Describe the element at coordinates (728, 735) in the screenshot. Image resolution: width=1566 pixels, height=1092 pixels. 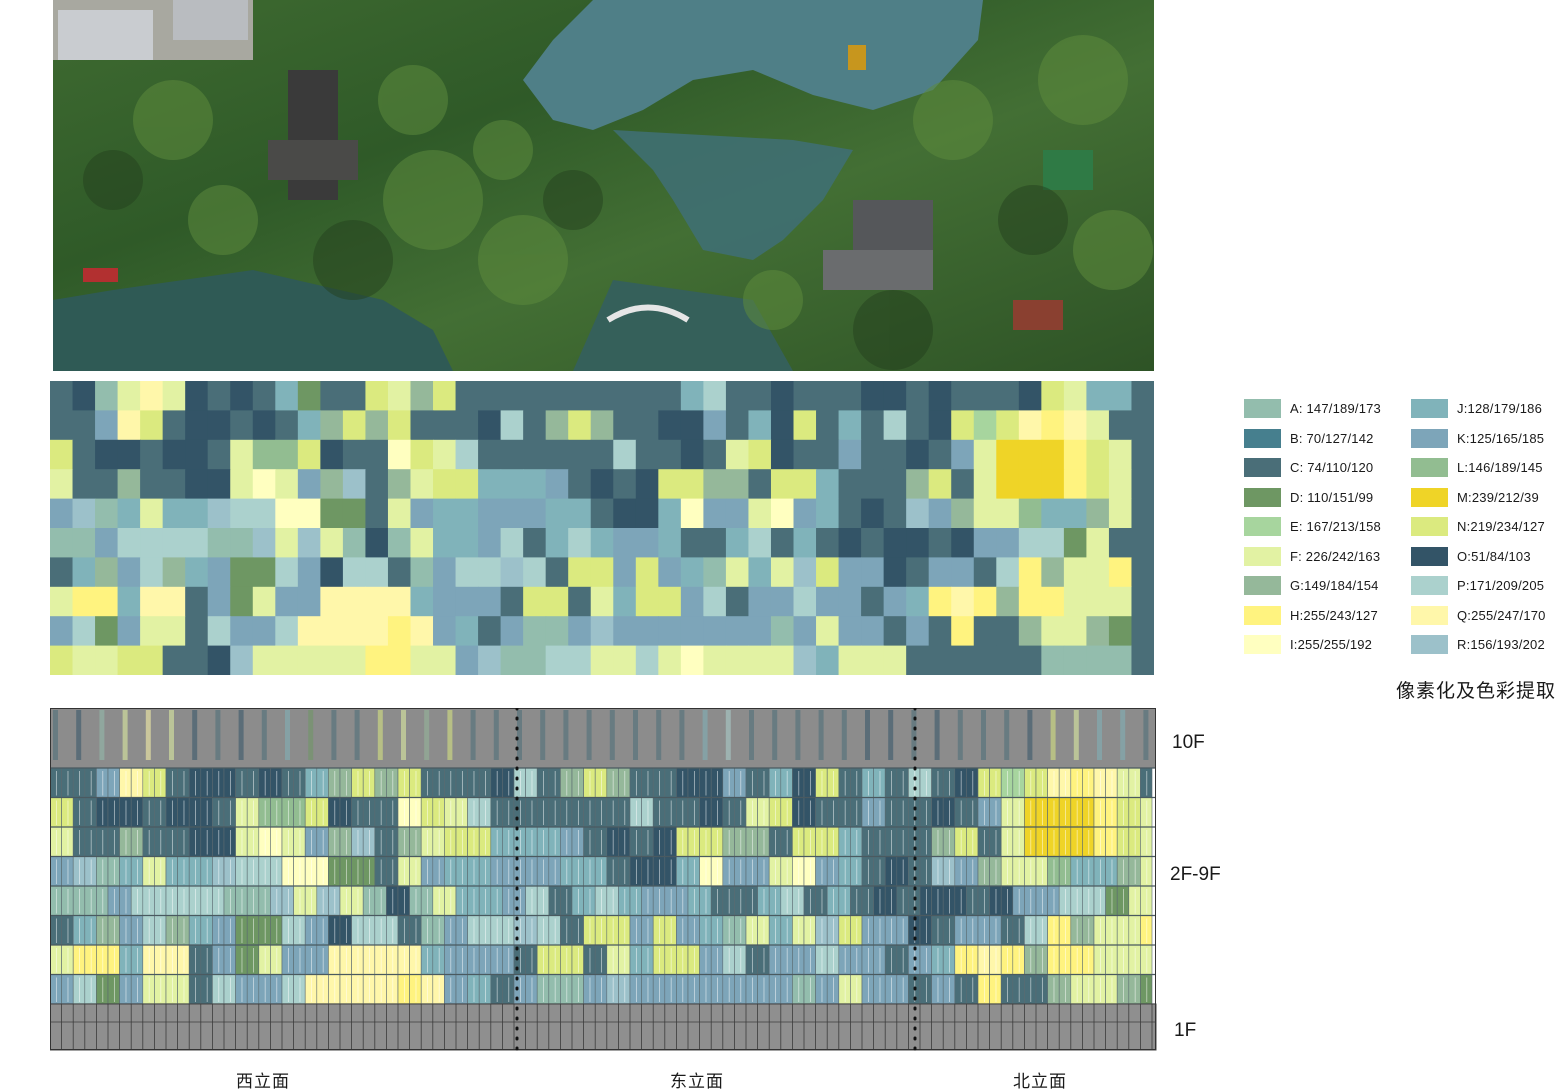
I see `facade-10f-strip` at that location.